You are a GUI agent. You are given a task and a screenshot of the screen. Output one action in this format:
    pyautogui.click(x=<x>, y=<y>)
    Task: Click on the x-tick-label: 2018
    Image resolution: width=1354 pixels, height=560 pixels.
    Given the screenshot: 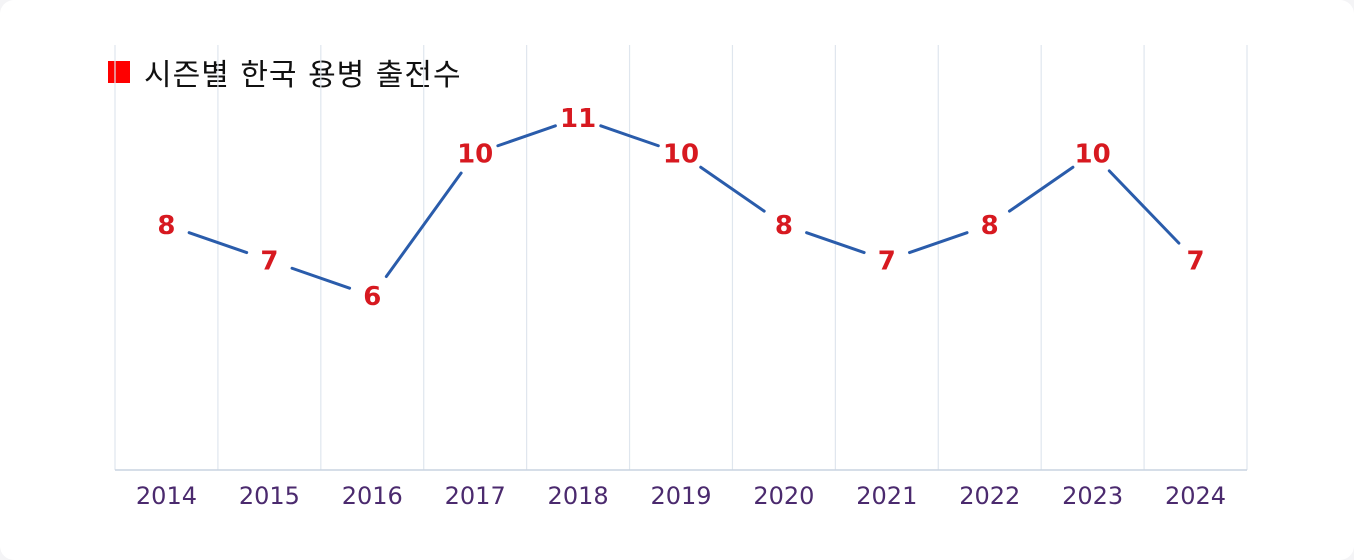 What is the action you would take?
    pyautogui.click(x=578, y=496)
    